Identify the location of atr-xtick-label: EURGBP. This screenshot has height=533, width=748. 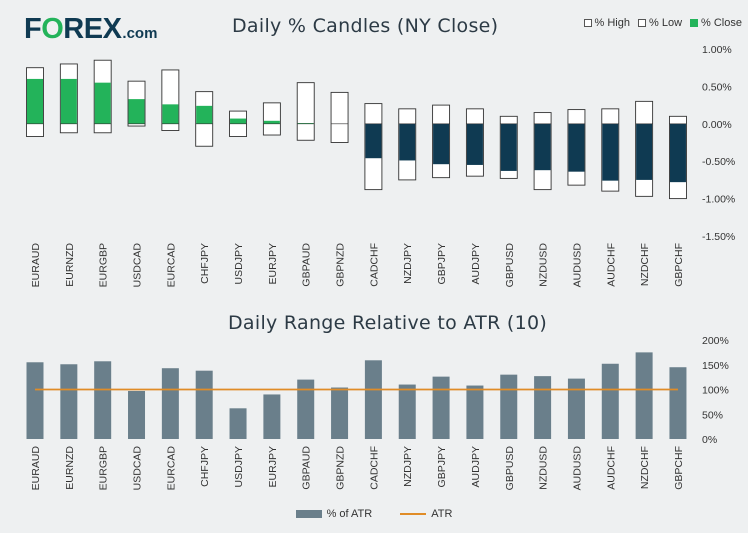
(104, 468).